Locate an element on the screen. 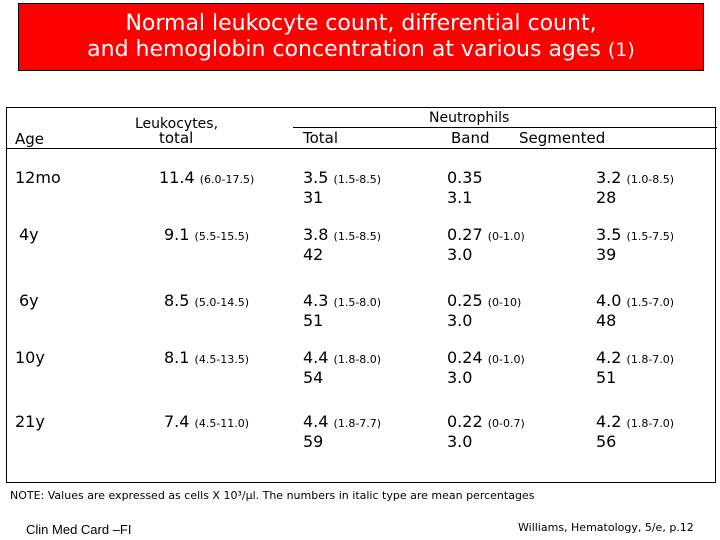 The height and width of the screenshot is (540, 720). total-cell: 3.8 (1.5-8.5) is located at coordinates (342, 236).